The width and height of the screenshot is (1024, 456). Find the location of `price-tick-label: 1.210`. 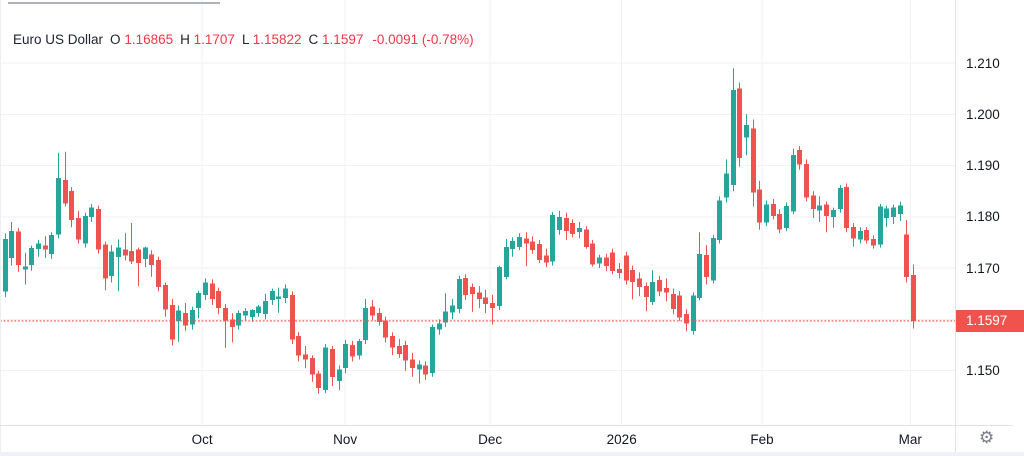

price-tick-label: 1.210 is located at coordinates (983, 63).